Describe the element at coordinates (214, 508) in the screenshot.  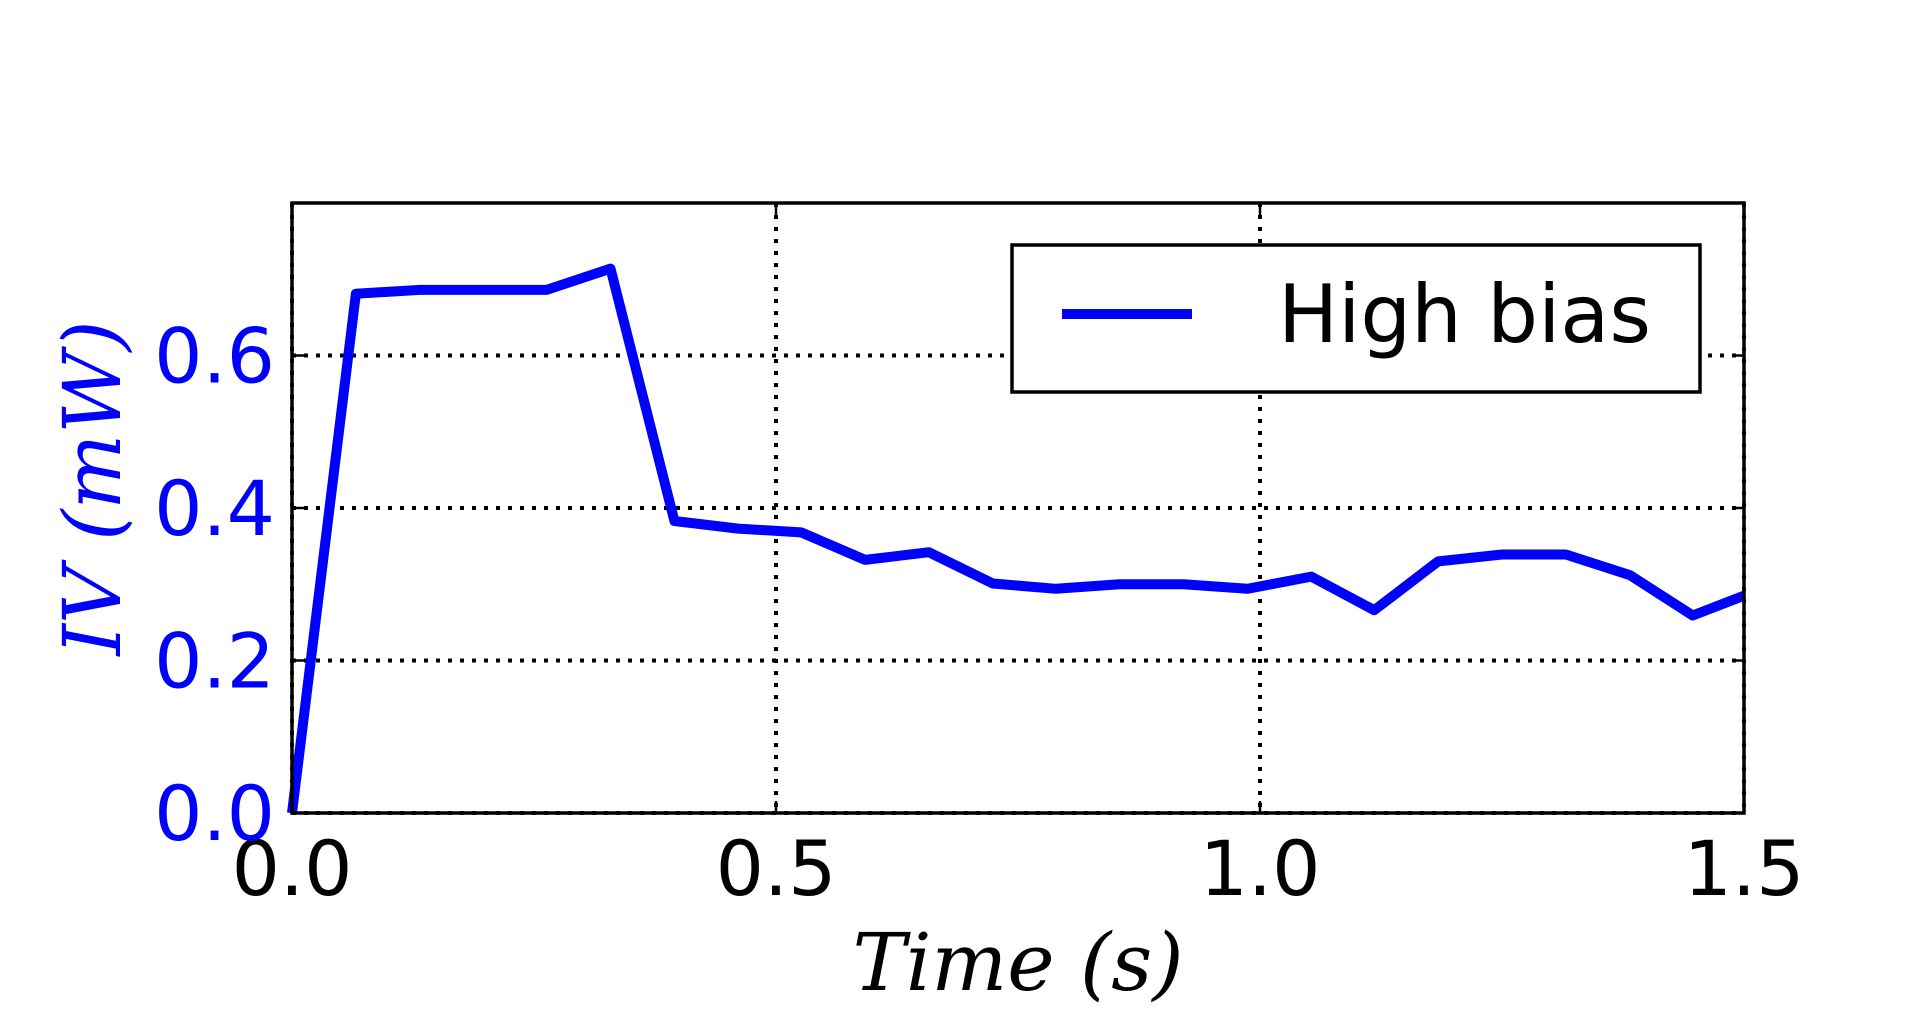
I see `y-tick-label: 0.4` at that location.